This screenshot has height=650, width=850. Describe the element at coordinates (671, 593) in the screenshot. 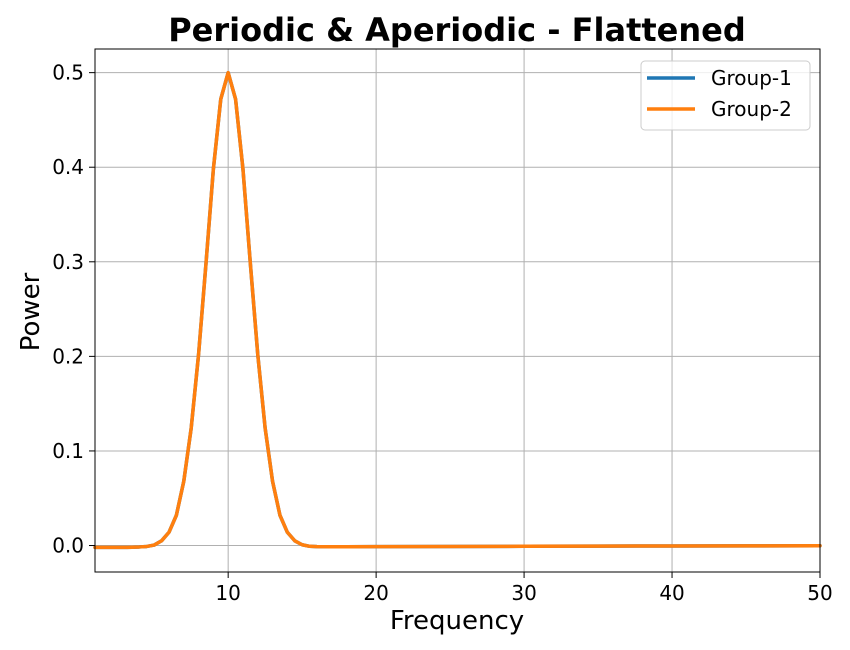

I see `x-tick-label: 40` at that location.